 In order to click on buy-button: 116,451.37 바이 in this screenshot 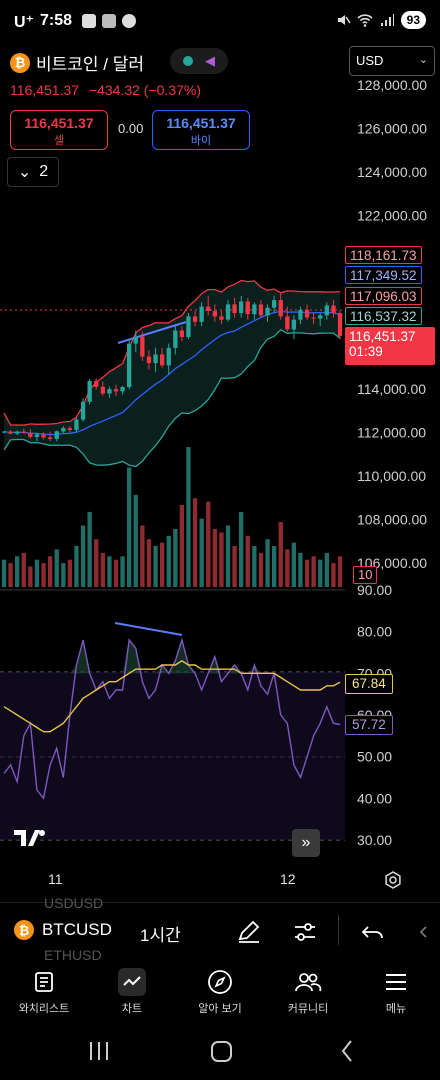, I will do `click(201, 130)`.